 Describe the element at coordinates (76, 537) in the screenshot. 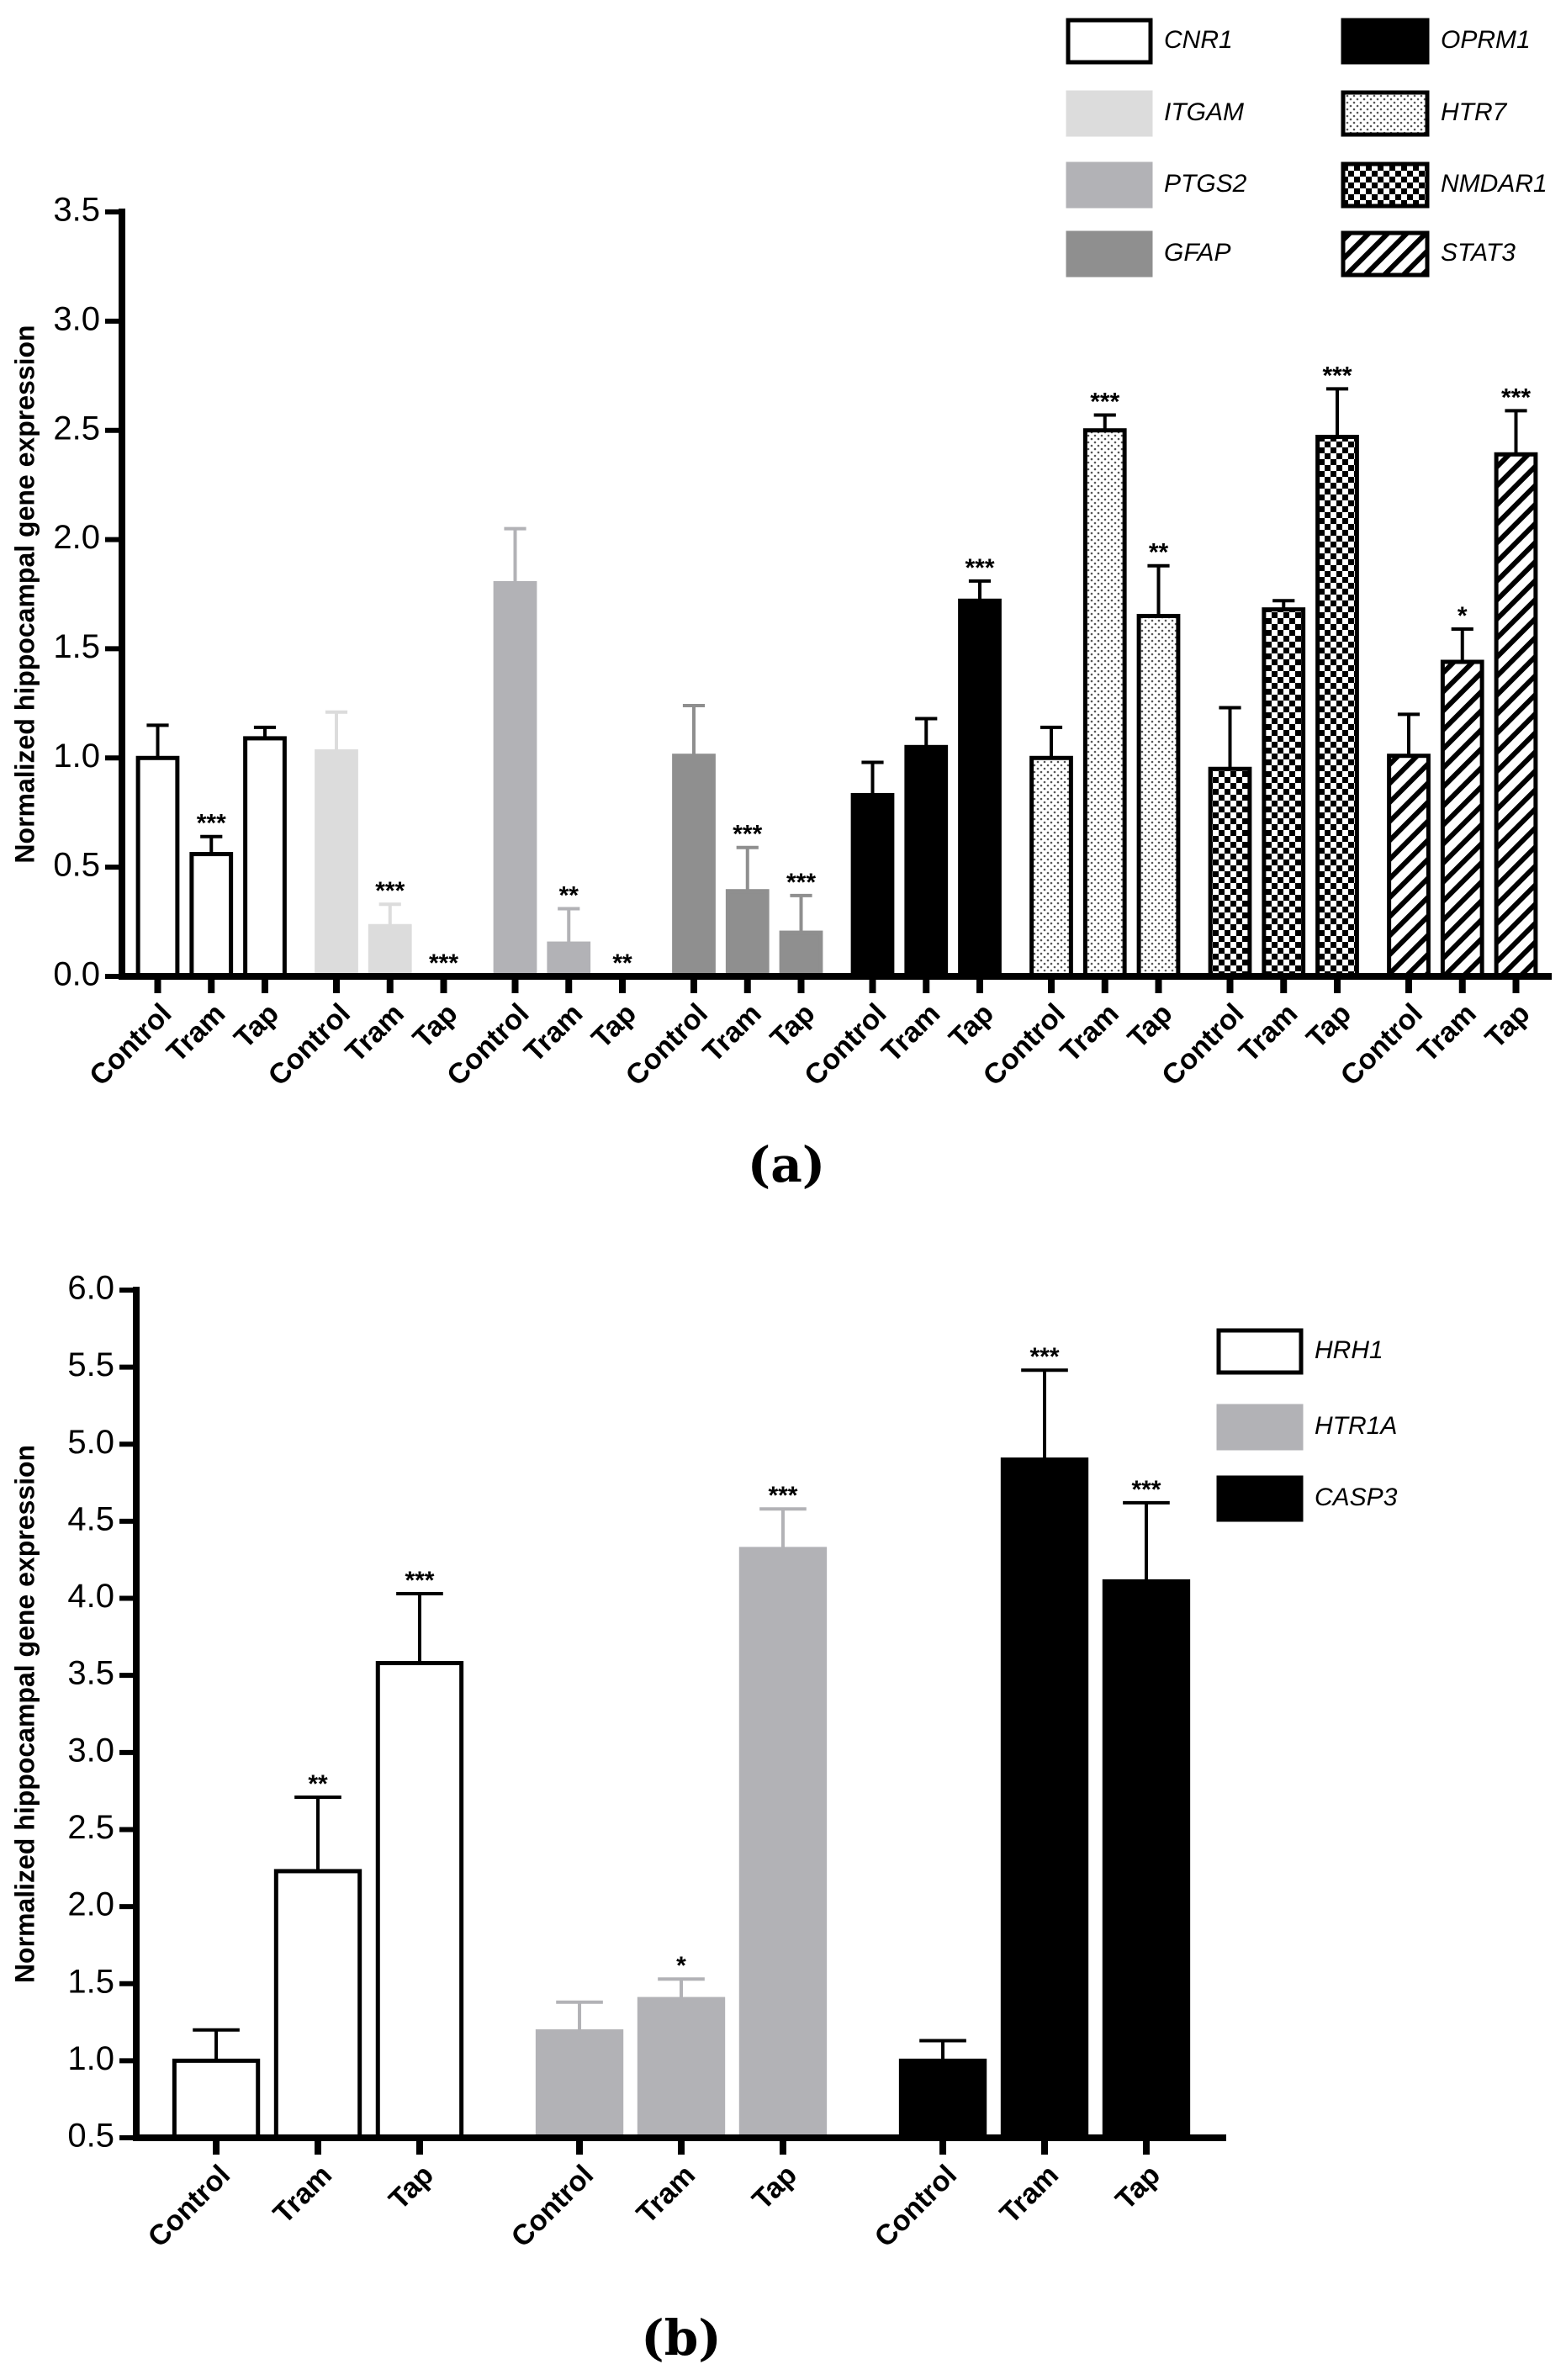

I see `y-tick-label: 2.0` at that location.